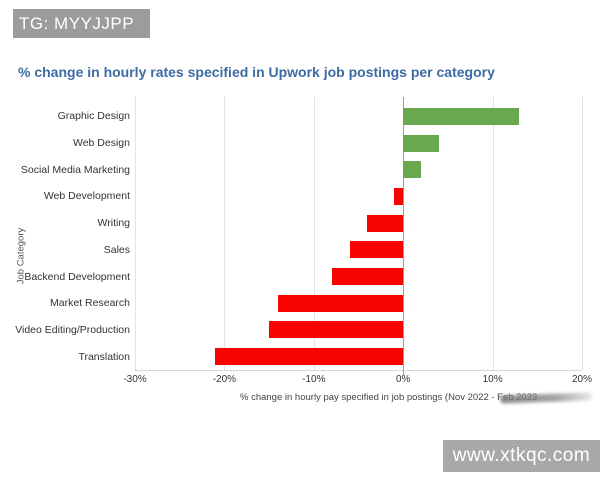 The height and width of the screenshot is (480, 600). Describe the element at coordinates (86, 196) in the screenshot. I see `category-label-web-development: Web Development` at that location.